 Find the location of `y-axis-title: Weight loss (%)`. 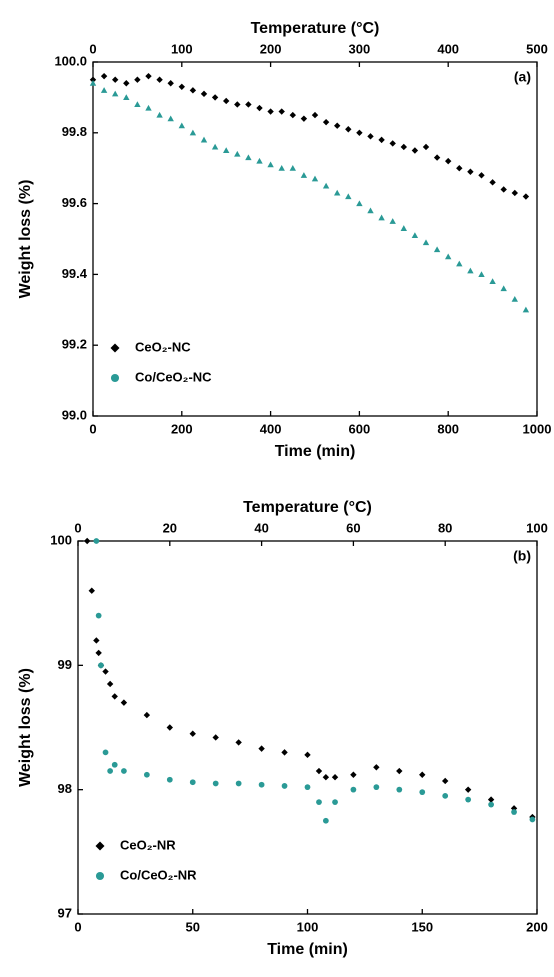

y-axis-title: Weight loss (%) is located at coordinates (25, 239).